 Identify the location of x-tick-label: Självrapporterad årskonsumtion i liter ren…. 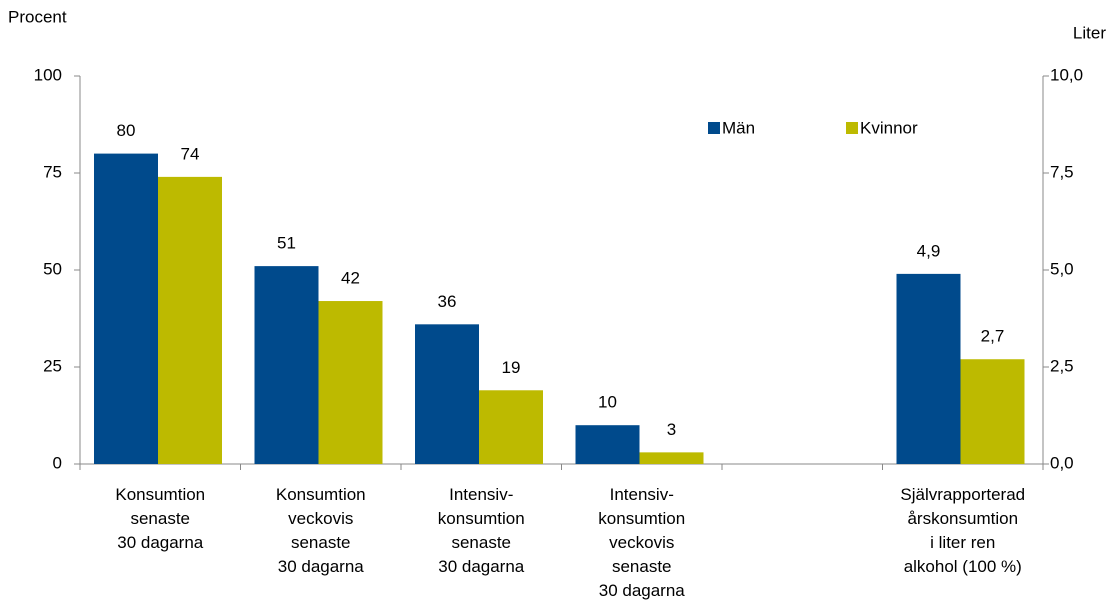
(962, 530).